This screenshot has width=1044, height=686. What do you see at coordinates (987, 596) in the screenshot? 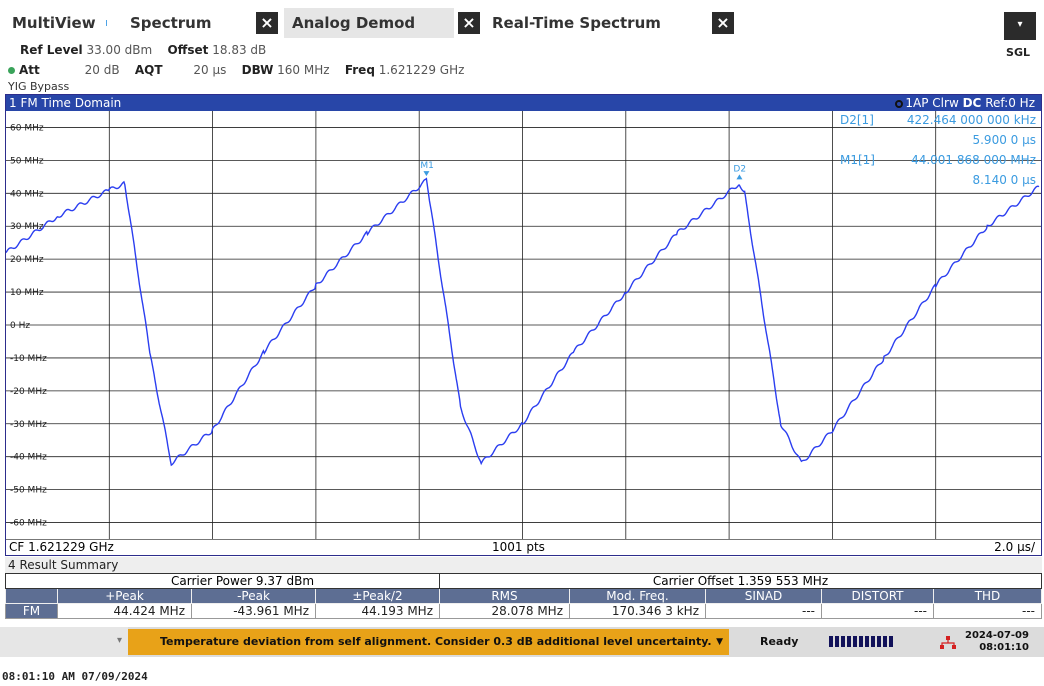
I see `column-header: THD` at bounding box center [987, 596].